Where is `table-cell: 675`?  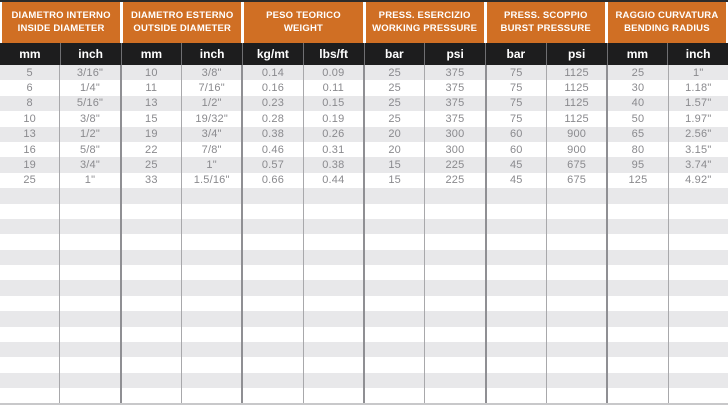
table-cell: 675 is located at coordinates (575, 180).